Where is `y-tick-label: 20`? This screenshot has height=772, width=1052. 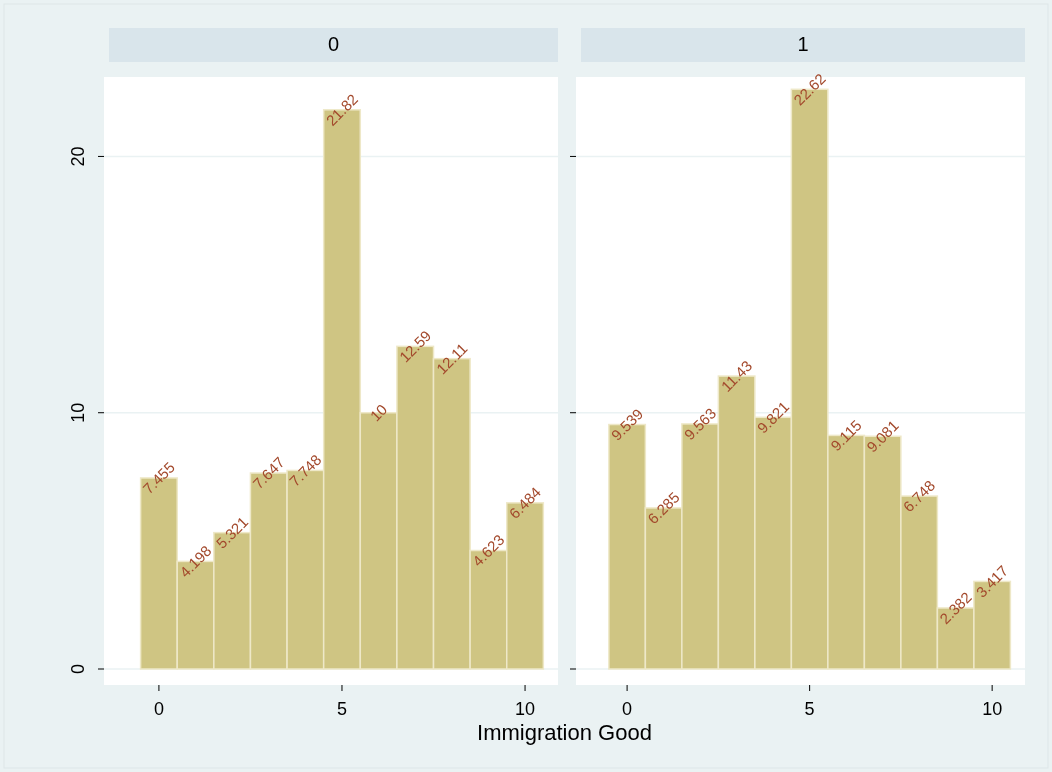
y-tick-label: 20 is located at coordinates (78, 156).